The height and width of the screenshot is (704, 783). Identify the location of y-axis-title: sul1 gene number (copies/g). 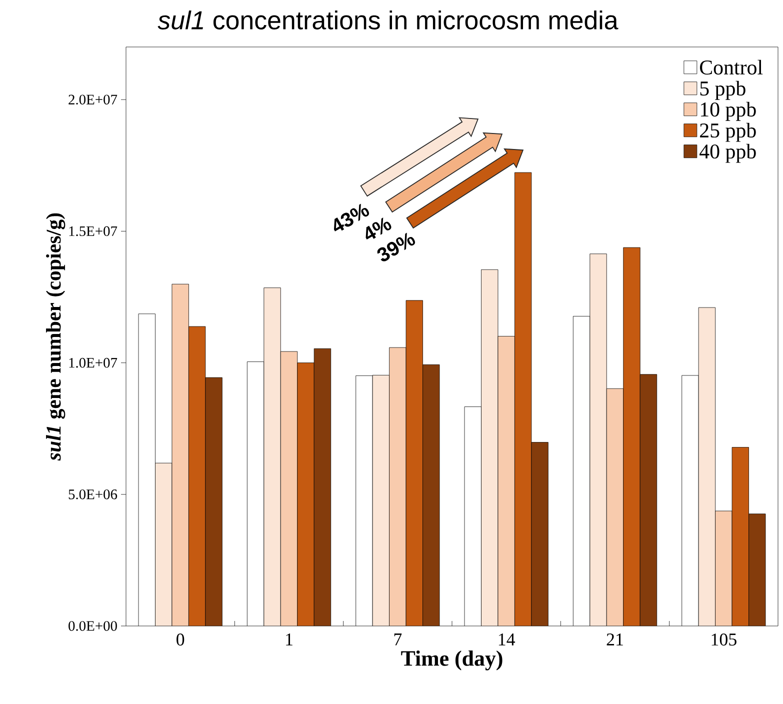
(56, 337).